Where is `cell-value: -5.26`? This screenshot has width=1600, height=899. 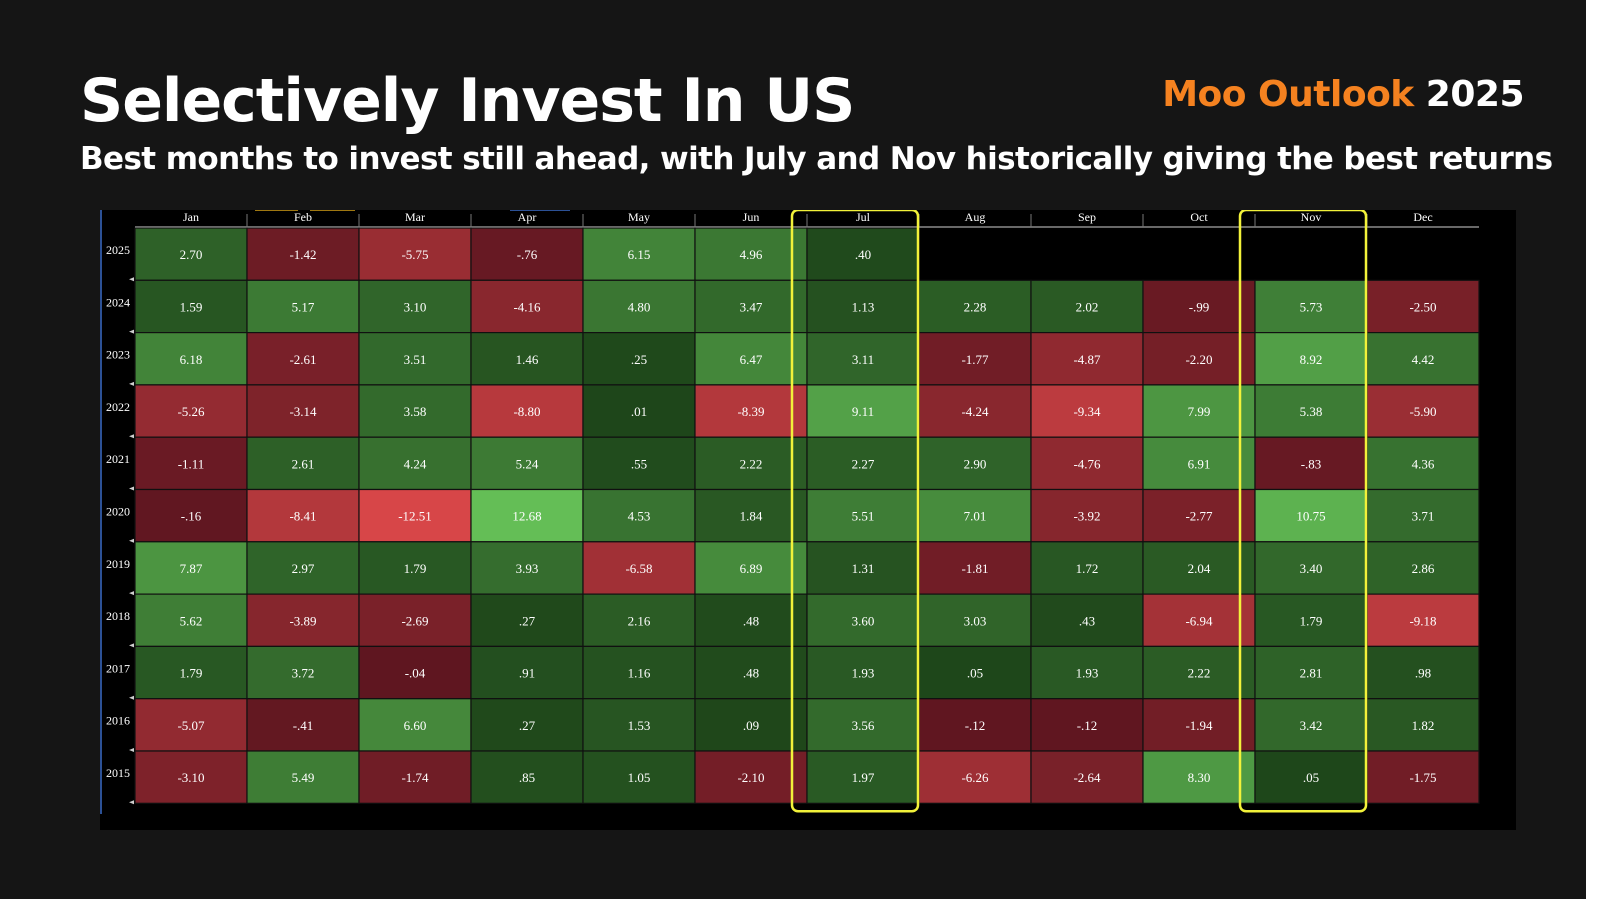
cell-value: -5.26 is located at coordinates (191, 411).